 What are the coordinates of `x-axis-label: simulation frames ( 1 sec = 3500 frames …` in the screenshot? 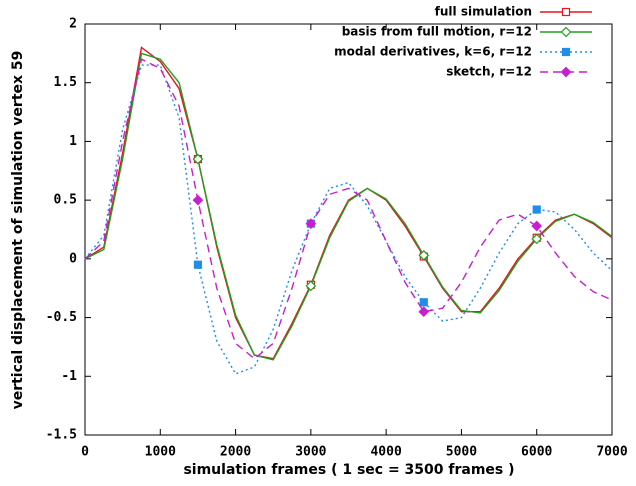 It's located at (348, 470).